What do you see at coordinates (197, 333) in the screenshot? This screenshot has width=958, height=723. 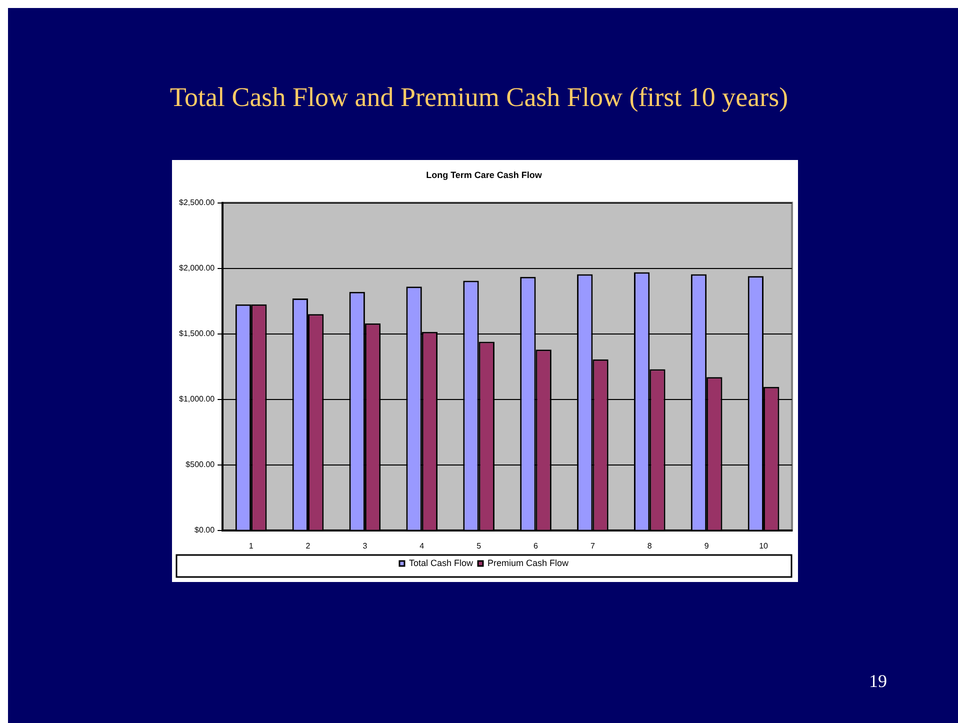 I see `y-tick-label: $1,500.00` at bounding box center [197, 333].